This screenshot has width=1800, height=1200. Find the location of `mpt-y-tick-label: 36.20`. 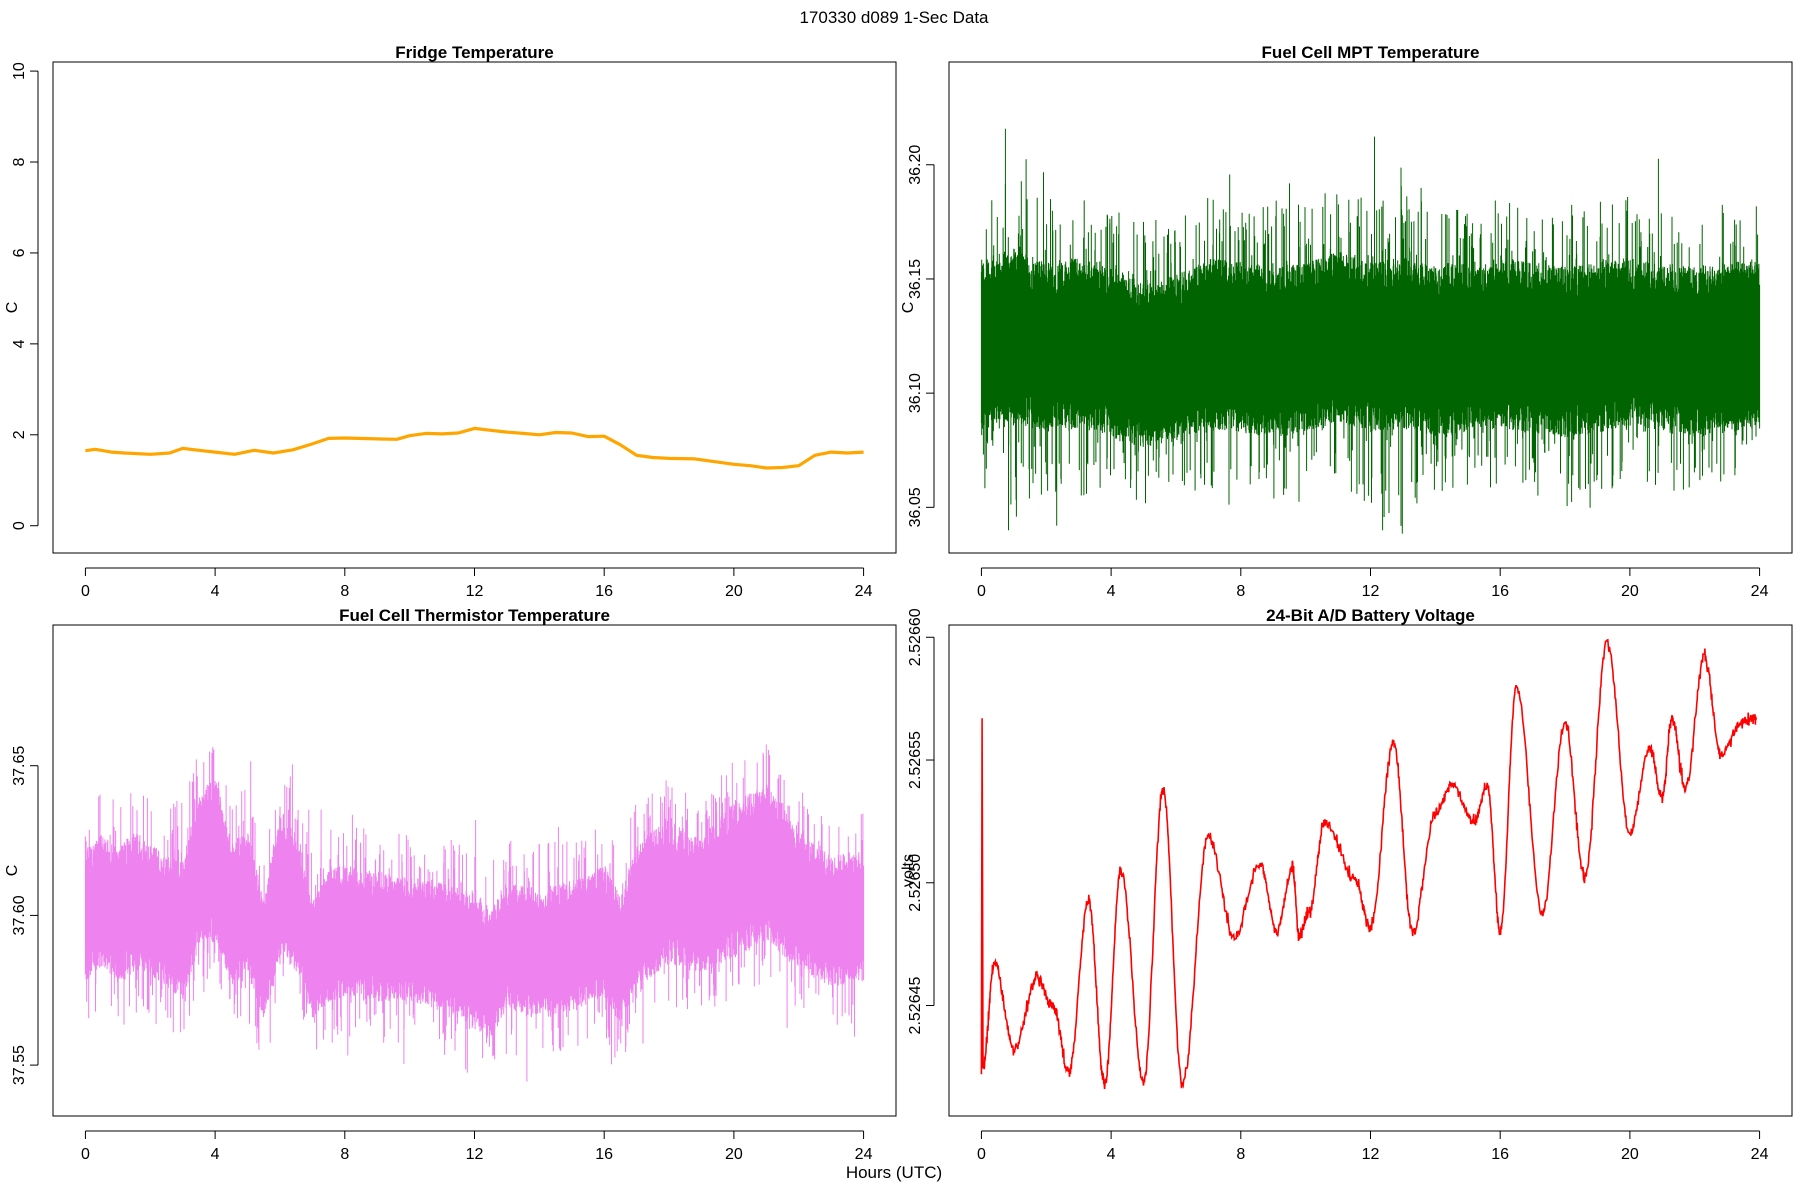

mpt-y-tick-label: 36.20 is located at coordinates (915, 165).